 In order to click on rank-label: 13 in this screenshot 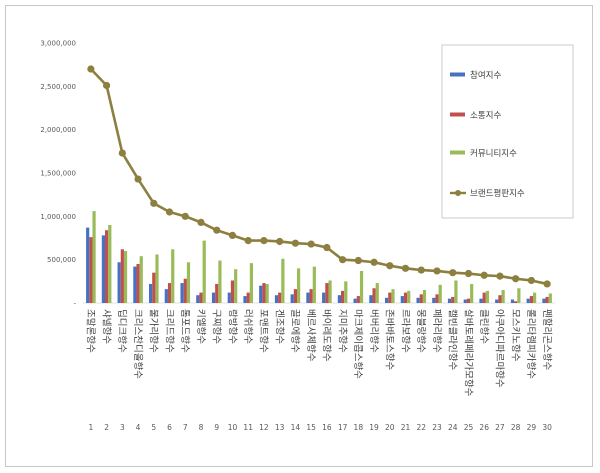, I will do `click(280, 427)`.